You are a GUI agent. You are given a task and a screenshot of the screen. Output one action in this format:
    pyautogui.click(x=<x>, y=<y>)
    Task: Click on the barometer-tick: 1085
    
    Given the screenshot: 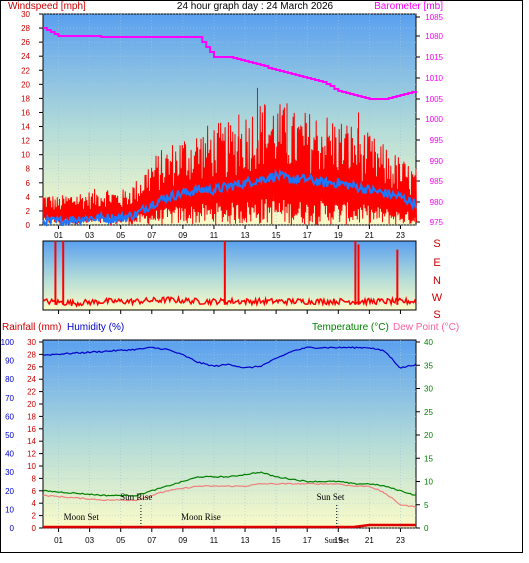 What is the action you would take?
    pyautogui.click(x=434, y=17)
    